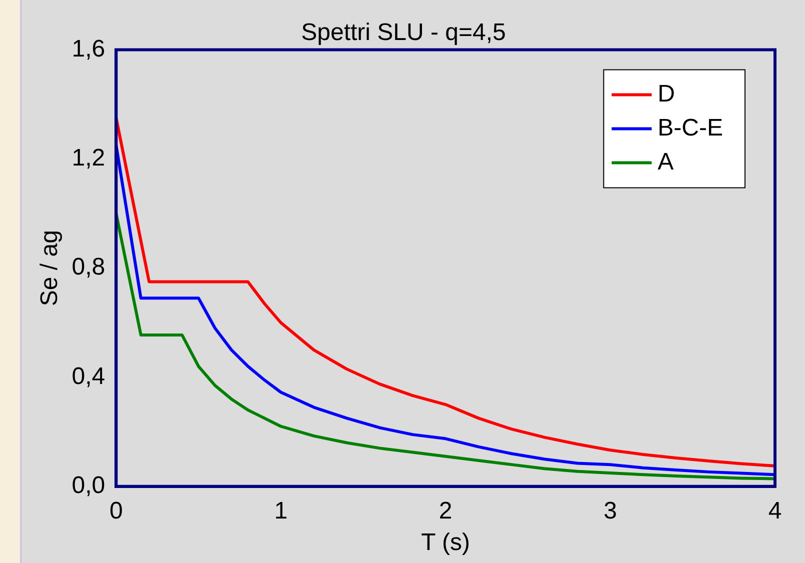 The image size is (805, 563). I want to click on x-tick-label: 3, so click(610, 510).